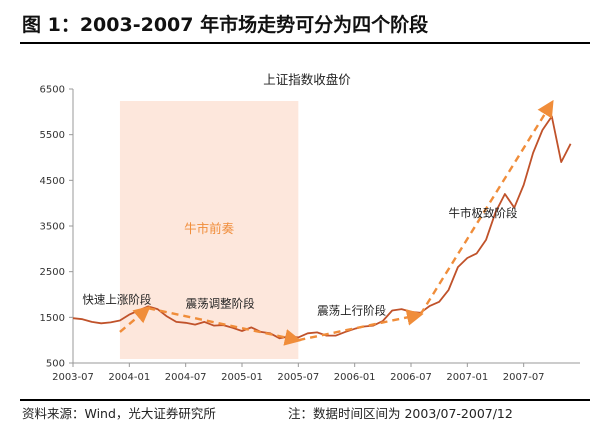 This screenshot has height=433, width=610. Describe the element at coordinates (307, 79) in the screenshot. I see `chart-title: 上证指数收盘价` at that location.